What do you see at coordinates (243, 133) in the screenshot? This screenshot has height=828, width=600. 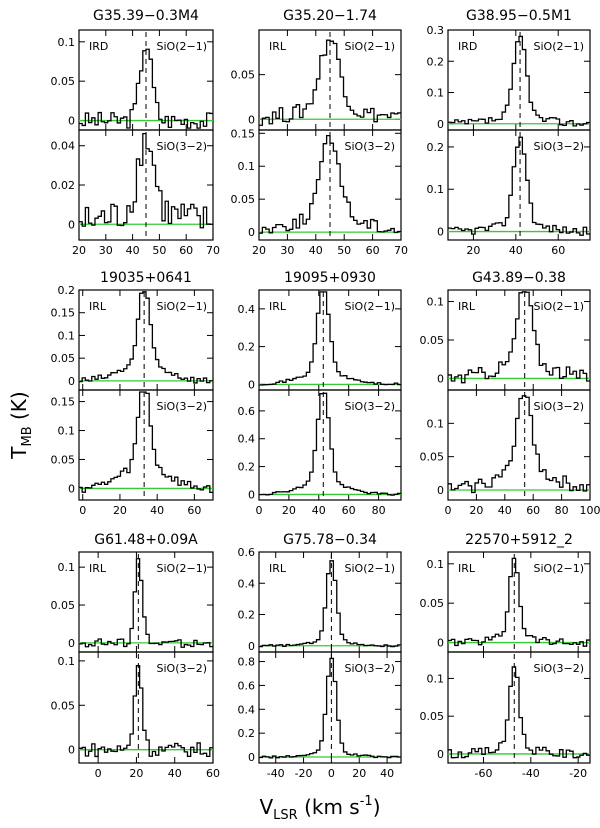 I see `y-tick-label: 0.15` at bounding box center [243, 133].